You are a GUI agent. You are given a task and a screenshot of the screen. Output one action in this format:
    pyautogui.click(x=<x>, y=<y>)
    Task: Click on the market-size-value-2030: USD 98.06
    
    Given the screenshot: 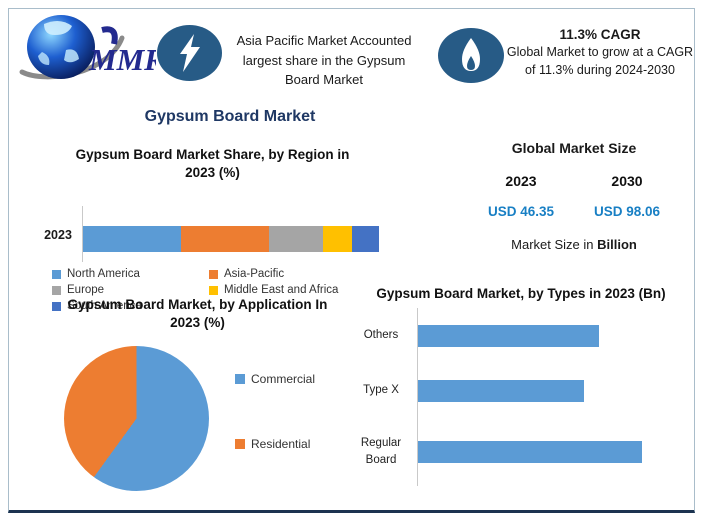 What is the action you would take?
    pyautogui.click(x=627, y=211)
    